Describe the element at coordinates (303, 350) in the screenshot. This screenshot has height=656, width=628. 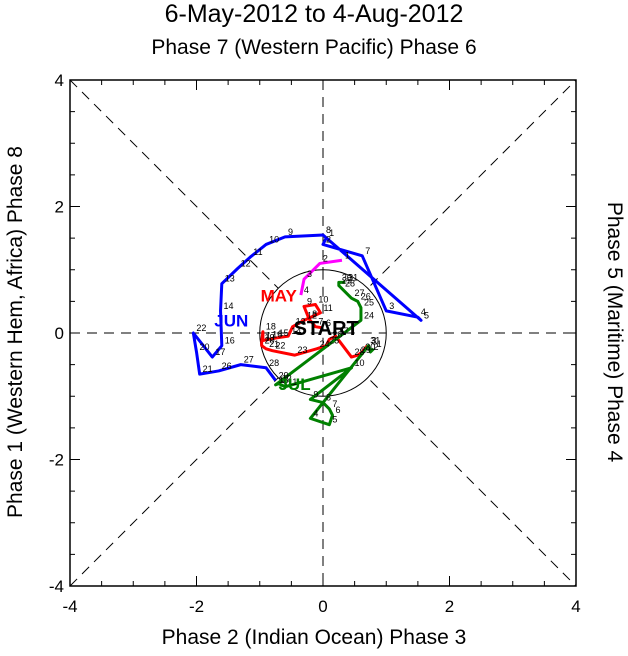
I see `day-label: 23` at that location.